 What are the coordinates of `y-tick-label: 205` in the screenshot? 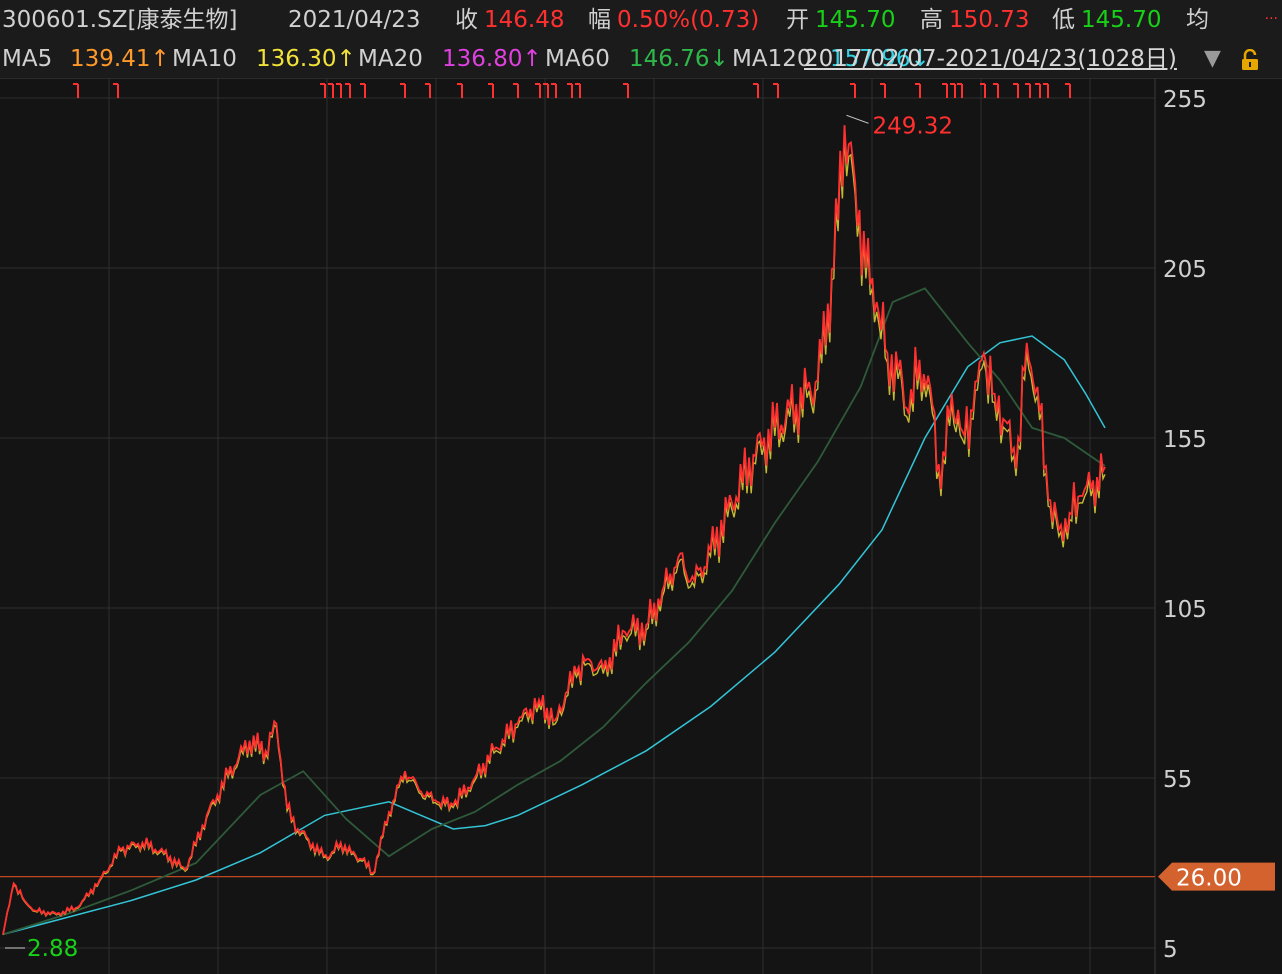 It's located at (1185, 270).